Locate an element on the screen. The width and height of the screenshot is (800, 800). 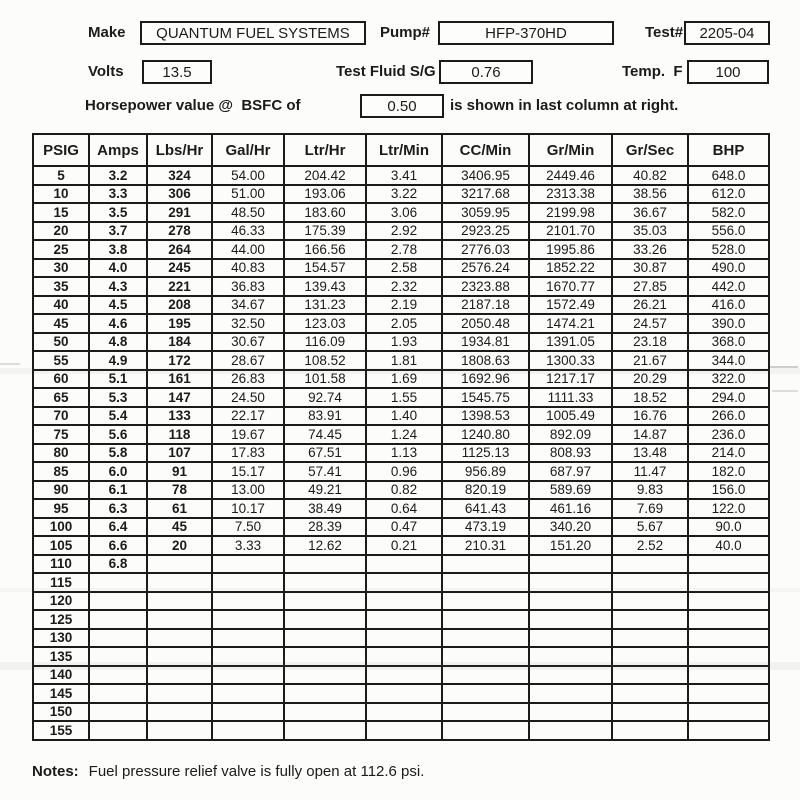
cell-gr-sec: 18.52 is located at coordinates (650, 397).